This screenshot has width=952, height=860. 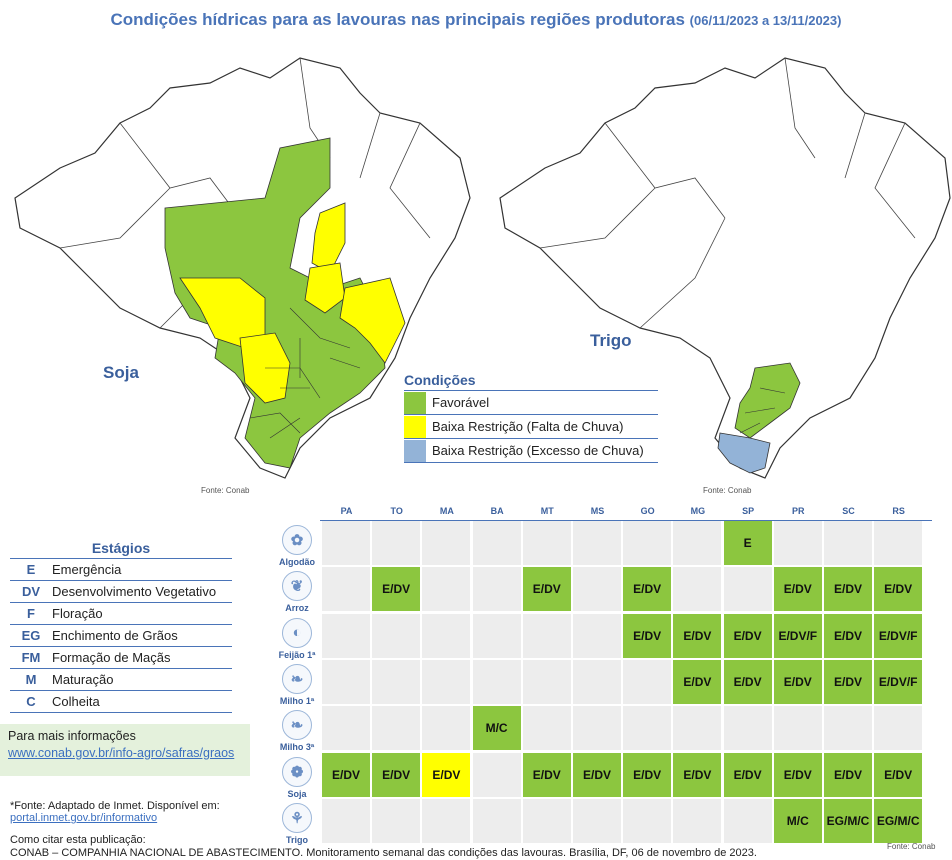 I want to click on crop-name: Milho 3ª, so click(x=297, y=747).